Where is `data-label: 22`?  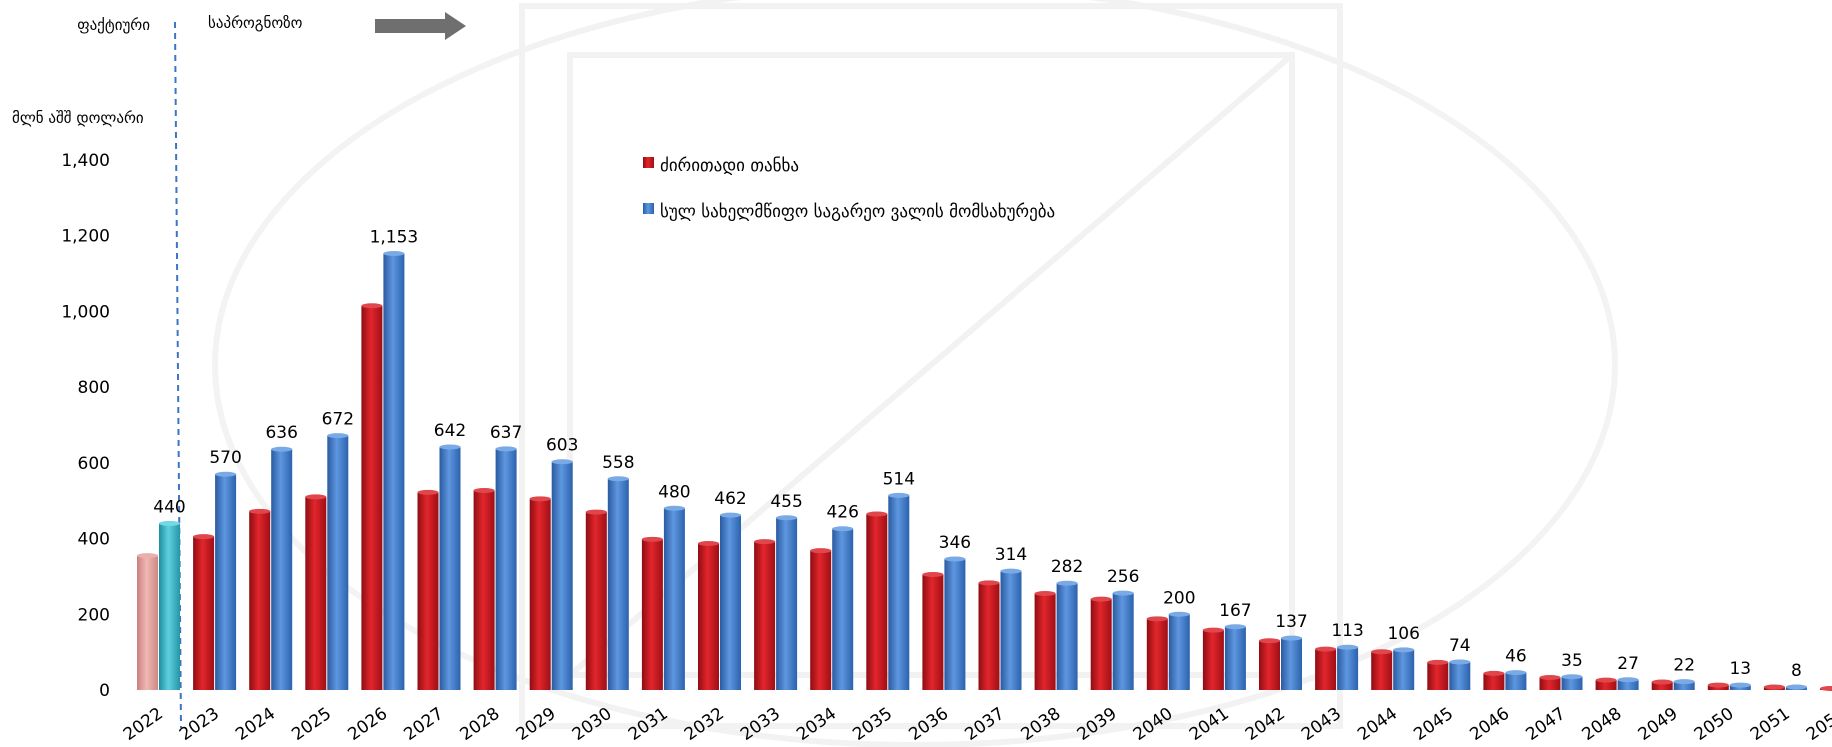
data-label: 22 is located at coordinates (1684, 666).